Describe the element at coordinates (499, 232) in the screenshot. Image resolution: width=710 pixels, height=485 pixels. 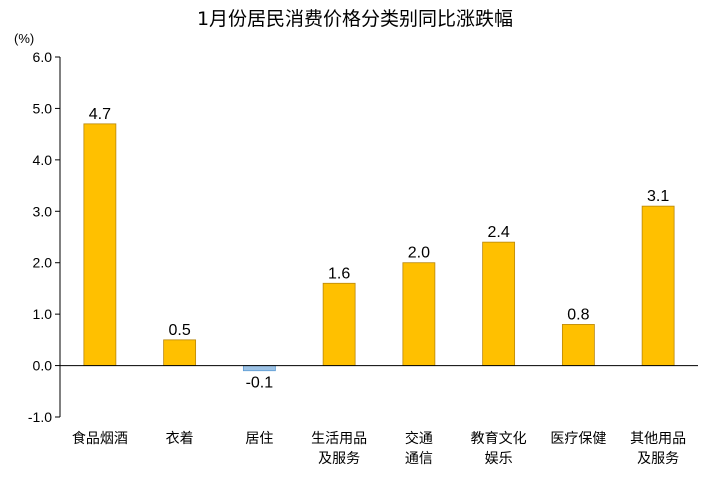
I see `data-label: 2.4` at that location.